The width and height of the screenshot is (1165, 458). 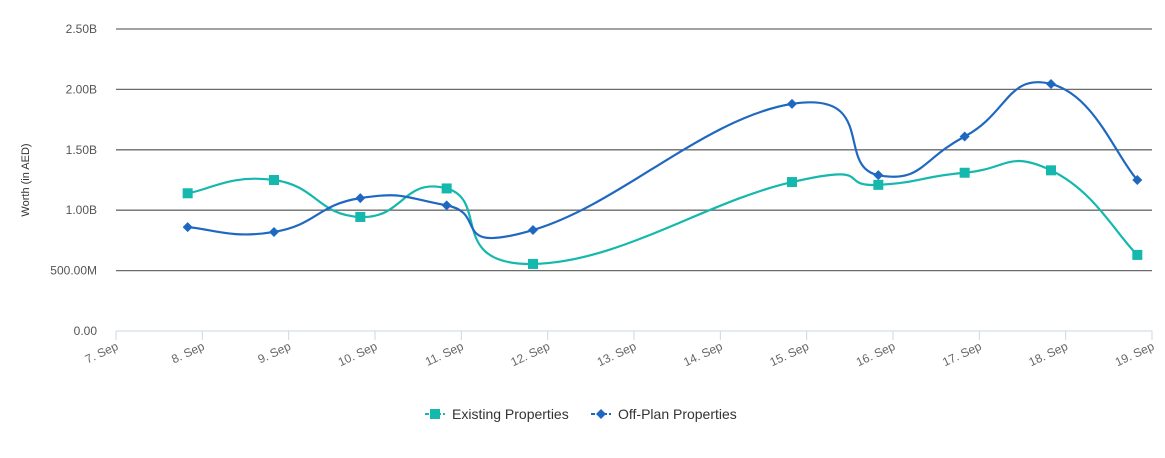 What do you see at coordinates (790, 354) in the screenshot?
I see `x-tick-label: 15. Sep` at bounding box center [790, 354].